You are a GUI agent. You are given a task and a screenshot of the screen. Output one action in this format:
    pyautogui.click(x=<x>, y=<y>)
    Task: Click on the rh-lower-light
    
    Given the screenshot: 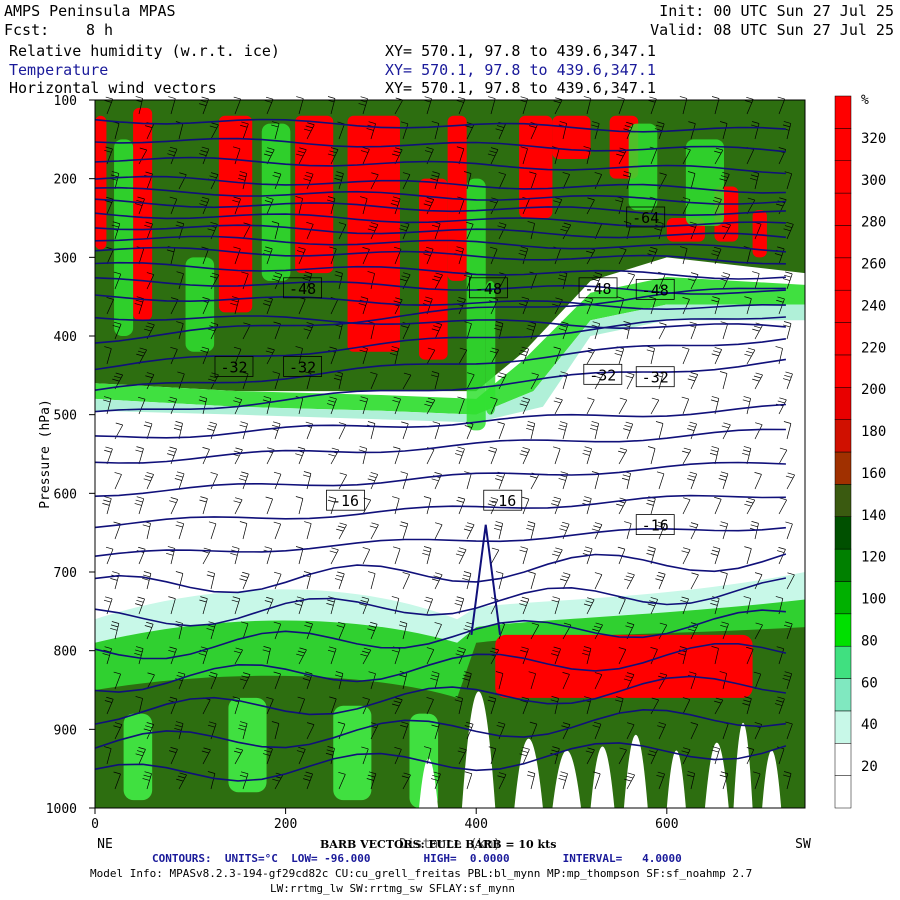 What is the action you would take?
    pyautogui.click(x=138, y=757)
    